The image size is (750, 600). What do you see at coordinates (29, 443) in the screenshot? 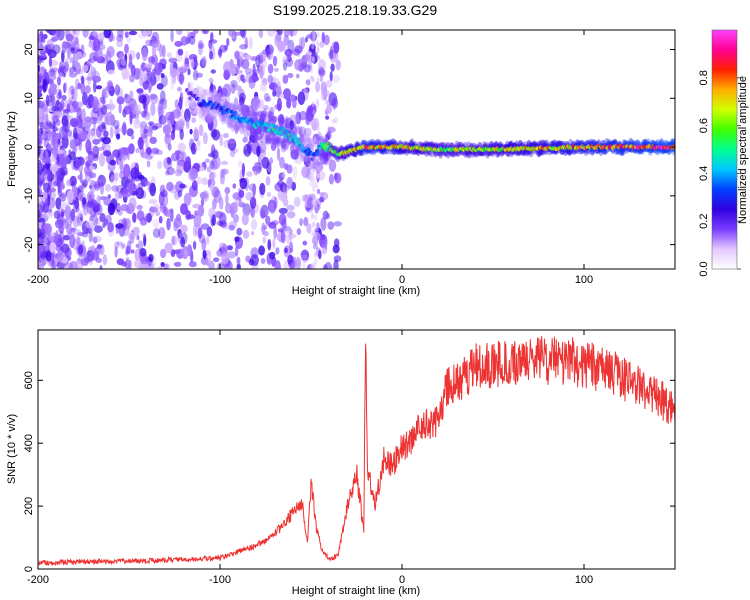
I see `y-tick-label: 400` at bounding box center [29, 443].